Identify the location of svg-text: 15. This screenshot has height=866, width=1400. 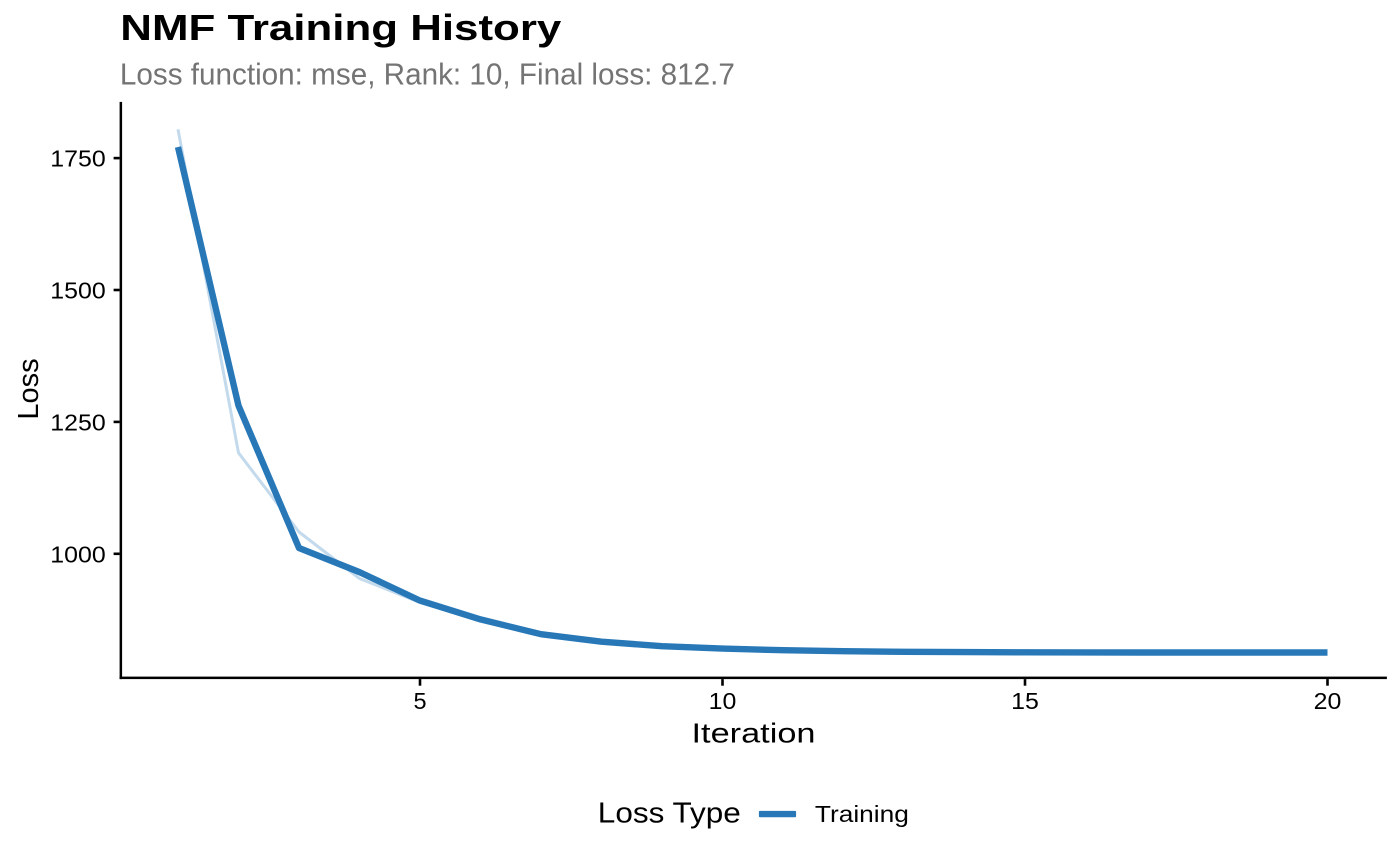
(1025, 701).